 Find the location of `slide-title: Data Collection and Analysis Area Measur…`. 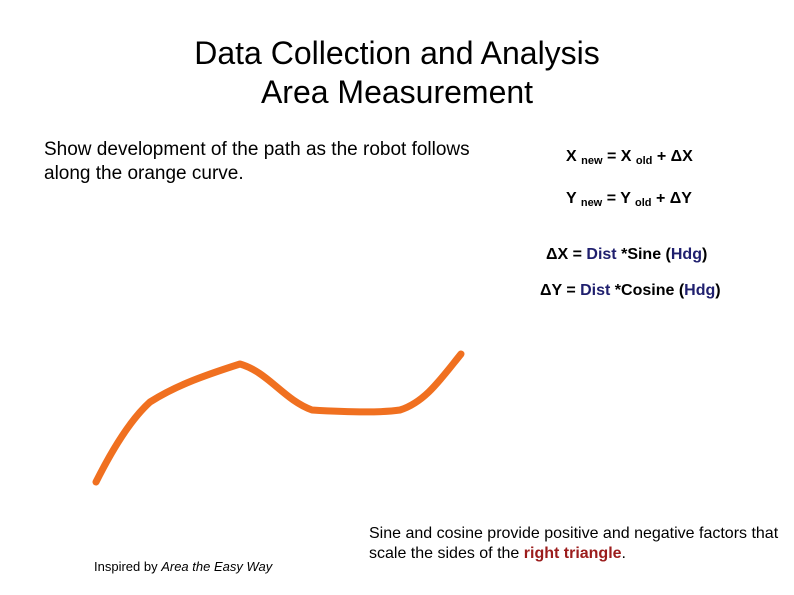

slide-title: Data Collection and Analysis Area Measur… is located at coordinates (397, 73).